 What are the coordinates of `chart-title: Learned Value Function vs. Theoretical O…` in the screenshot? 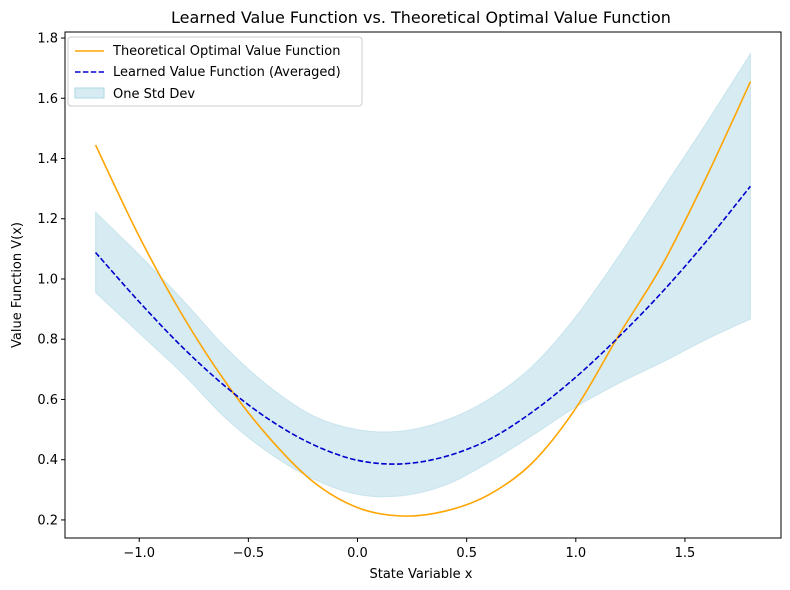 It's located at (421, 17).